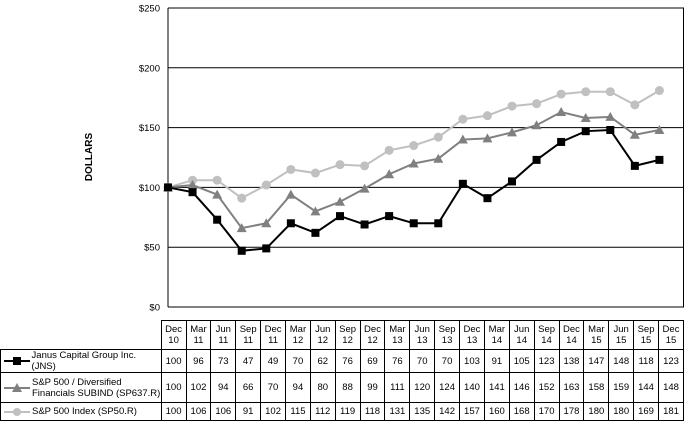  Describe the element at coordinates (571, 387) in the screenshot. I see `value-cell: 163` at that location.